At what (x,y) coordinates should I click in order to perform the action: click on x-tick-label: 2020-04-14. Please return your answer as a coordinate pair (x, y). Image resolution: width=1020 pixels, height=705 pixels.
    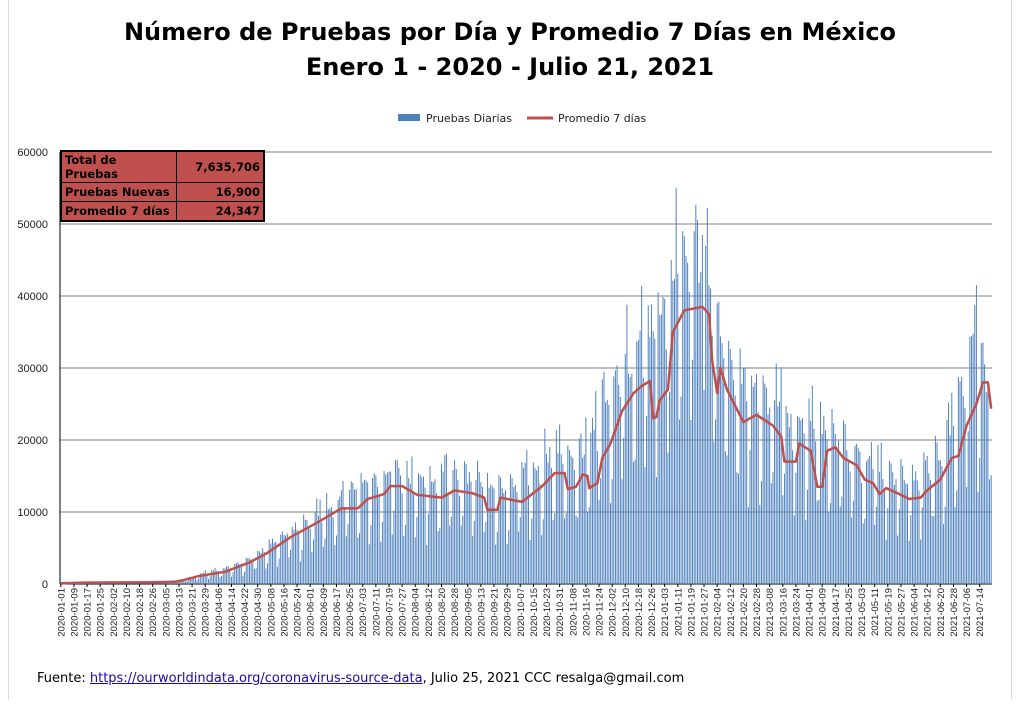
    Looking at the image, I should click on (232, 612).